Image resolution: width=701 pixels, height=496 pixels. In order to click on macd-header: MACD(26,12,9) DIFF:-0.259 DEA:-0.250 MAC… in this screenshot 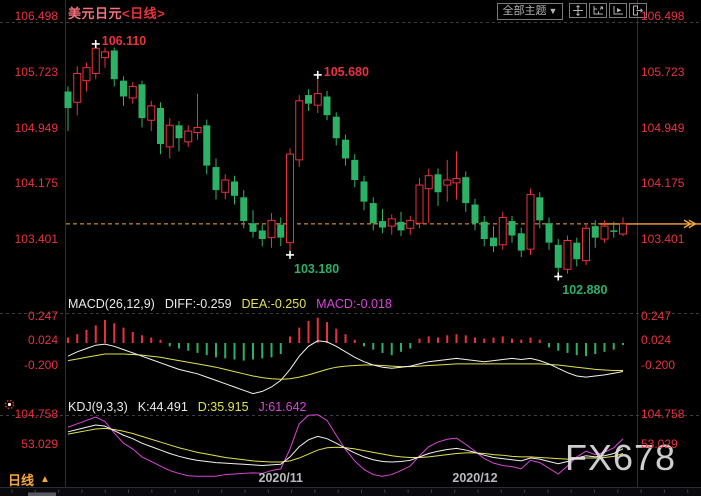, I will do `click(230, 304)`.